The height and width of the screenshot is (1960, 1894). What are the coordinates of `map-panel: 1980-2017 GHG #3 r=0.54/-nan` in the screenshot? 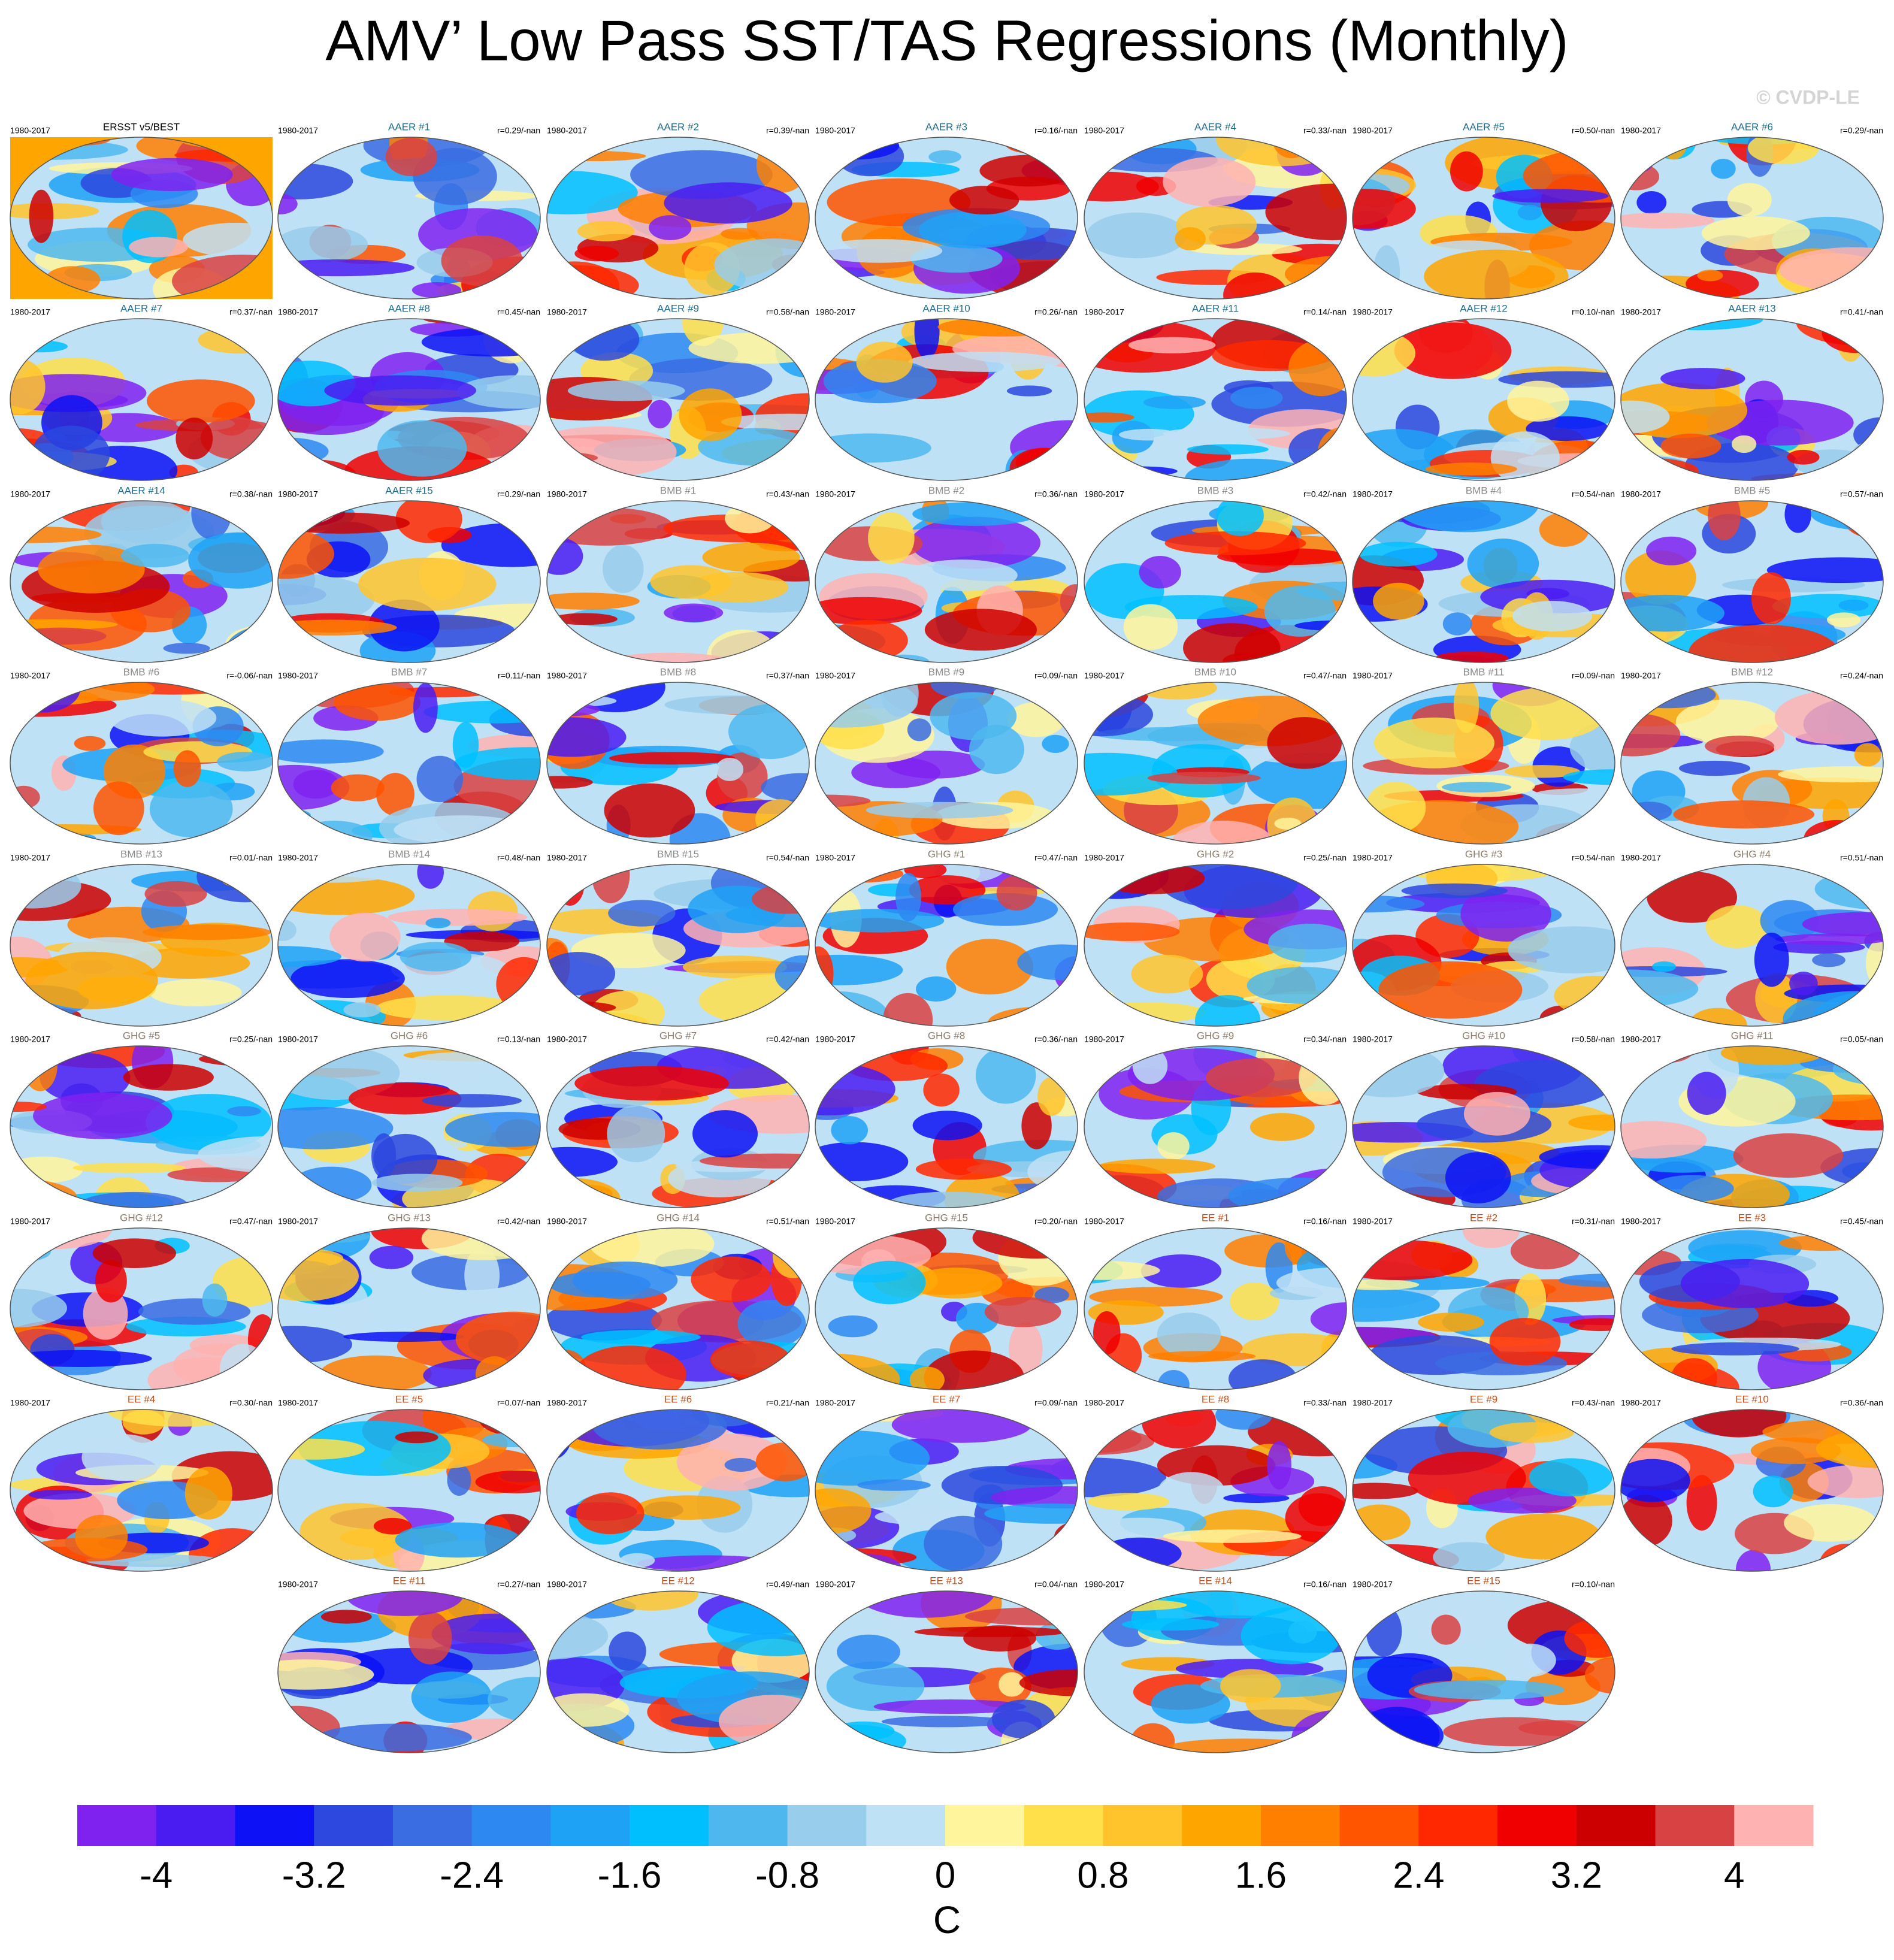 It's located at (1483, 938).